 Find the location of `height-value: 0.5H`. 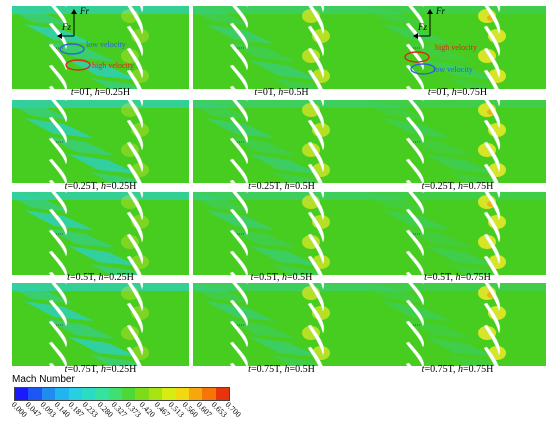

height-value: 0.5H is located at coordinates (302, 277).